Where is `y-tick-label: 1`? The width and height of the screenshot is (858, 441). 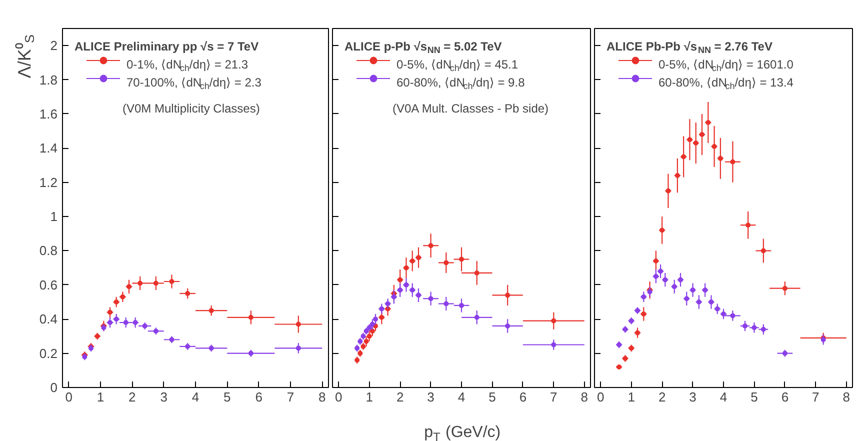
y-tick-label: 1 is located at coordinates (54, 216).